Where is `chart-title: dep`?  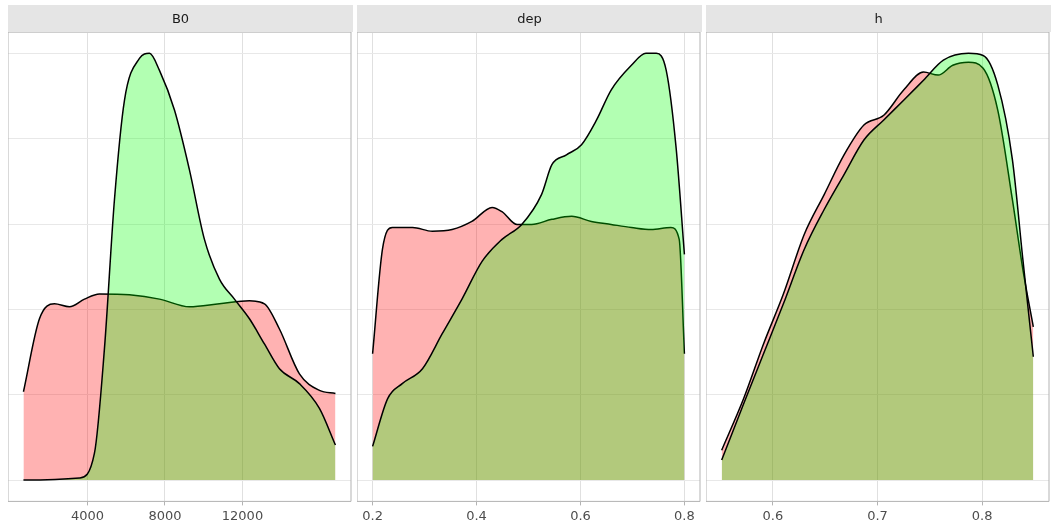 chart-title: dep is located at coordinates (529, 18).